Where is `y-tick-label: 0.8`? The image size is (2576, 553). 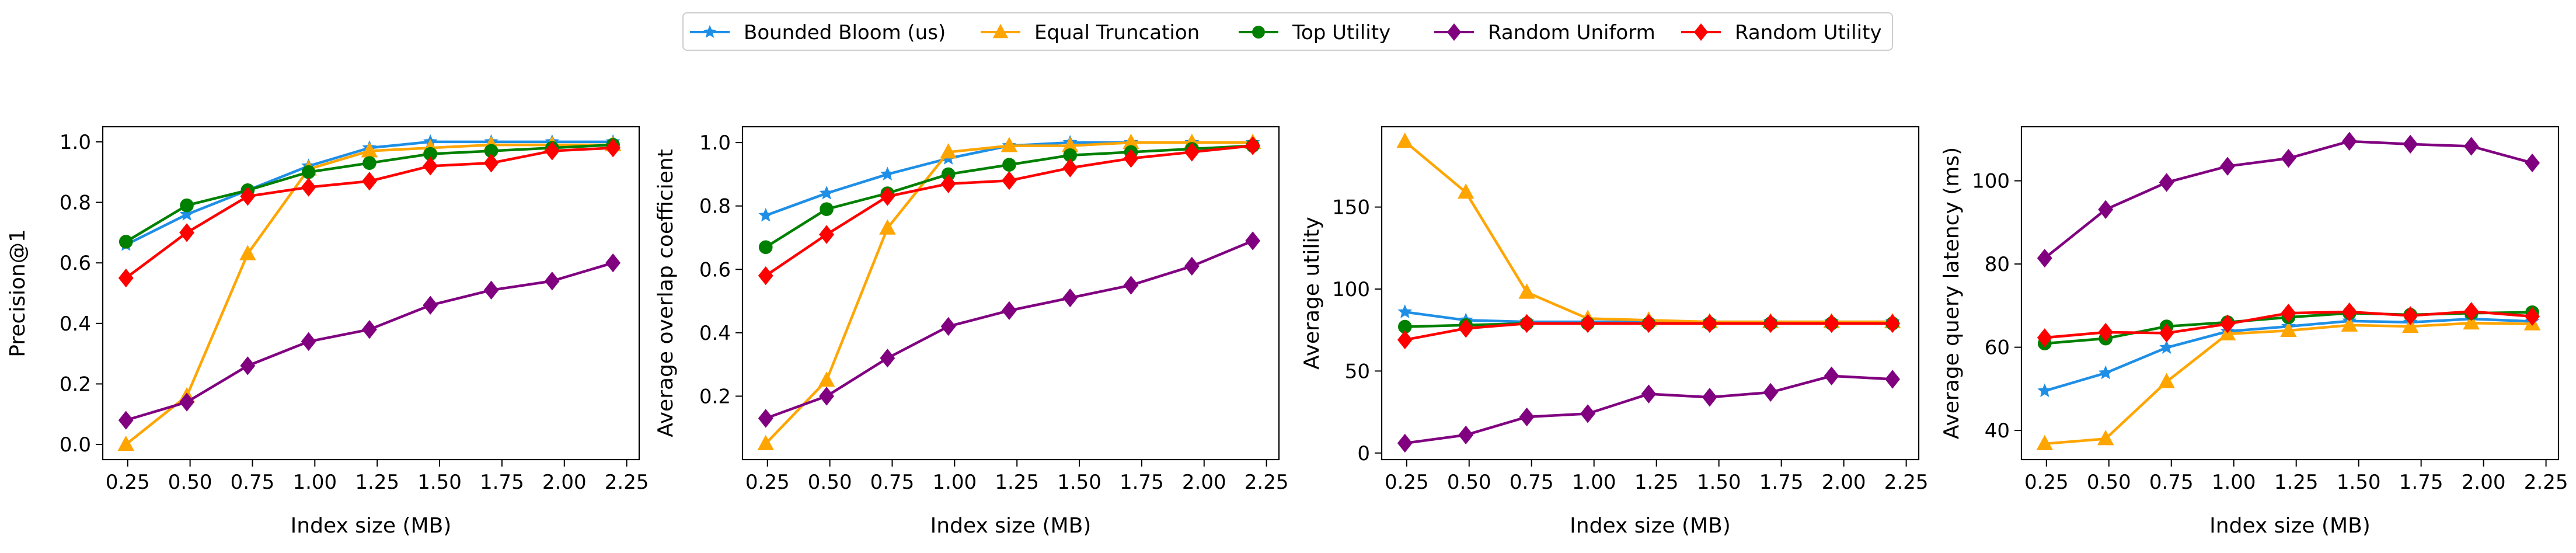 y-tick-label: 0.8 is located at coordinates (715, 206).